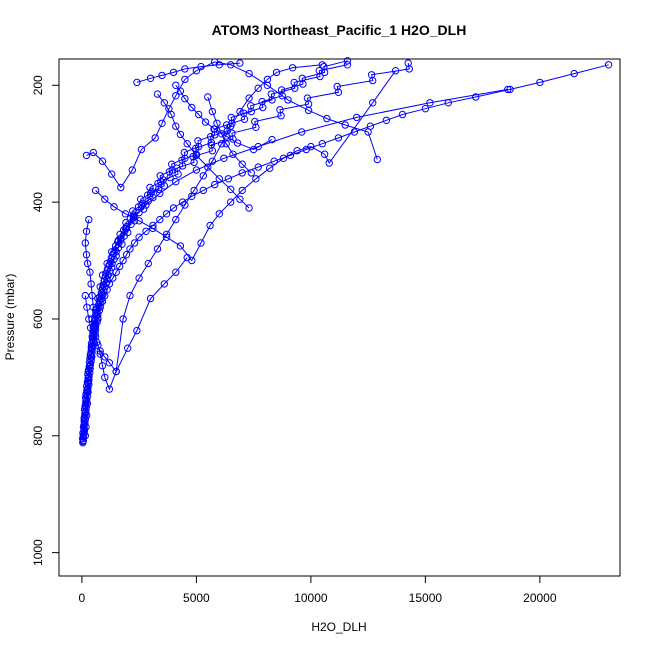  What do you see at coordinates (82, 598) in the screenshot?
I see `x-tick-label: 0` at bounding box center [82, 598].